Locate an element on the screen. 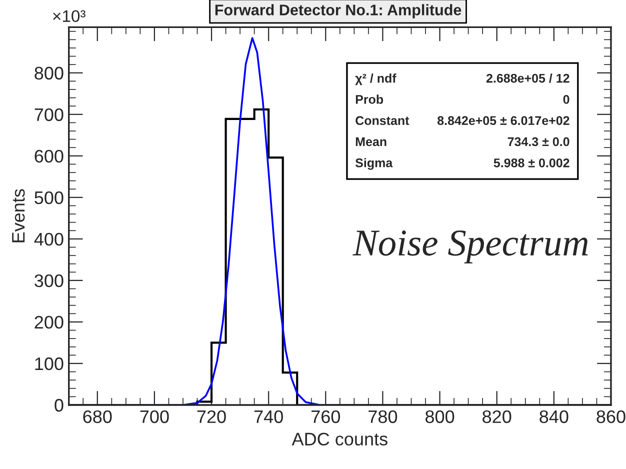  x-tick-label: 720 is located at coordinates (211, 417).